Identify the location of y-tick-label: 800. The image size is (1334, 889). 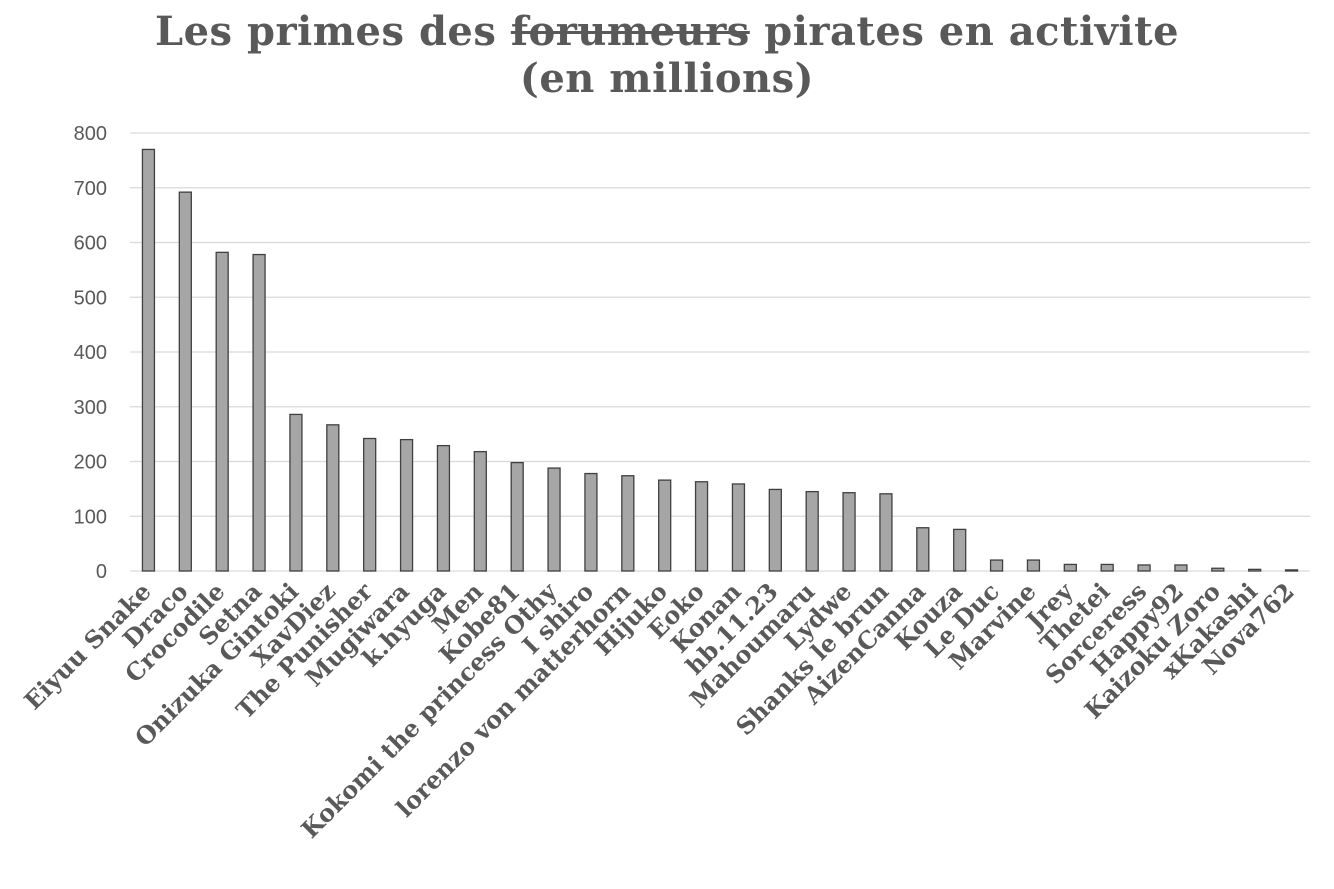
(90, 134).